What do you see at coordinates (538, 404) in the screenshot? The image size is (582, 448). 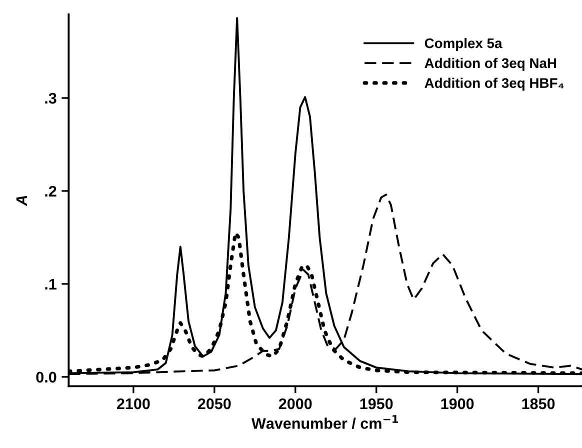 I see `x-tick-label: 1850` at bounding box center [538, 404].